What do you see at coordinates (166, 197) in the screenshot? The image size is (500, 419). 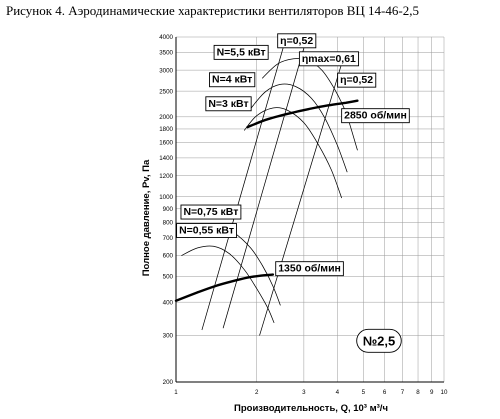 I see `y-tick-label: 1000` at bounding box center [166, 197].